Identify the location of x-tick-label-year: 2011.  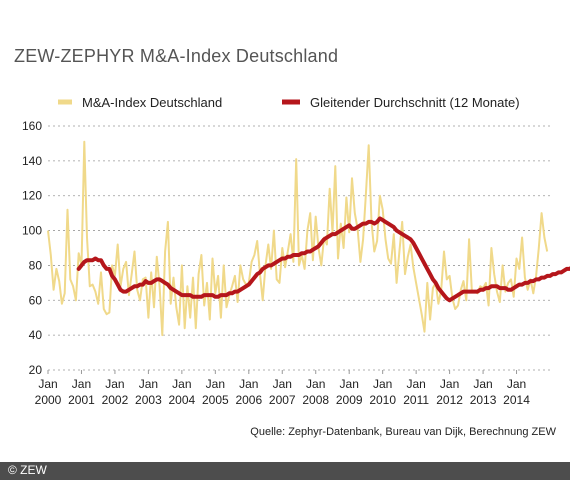
(416, 400).